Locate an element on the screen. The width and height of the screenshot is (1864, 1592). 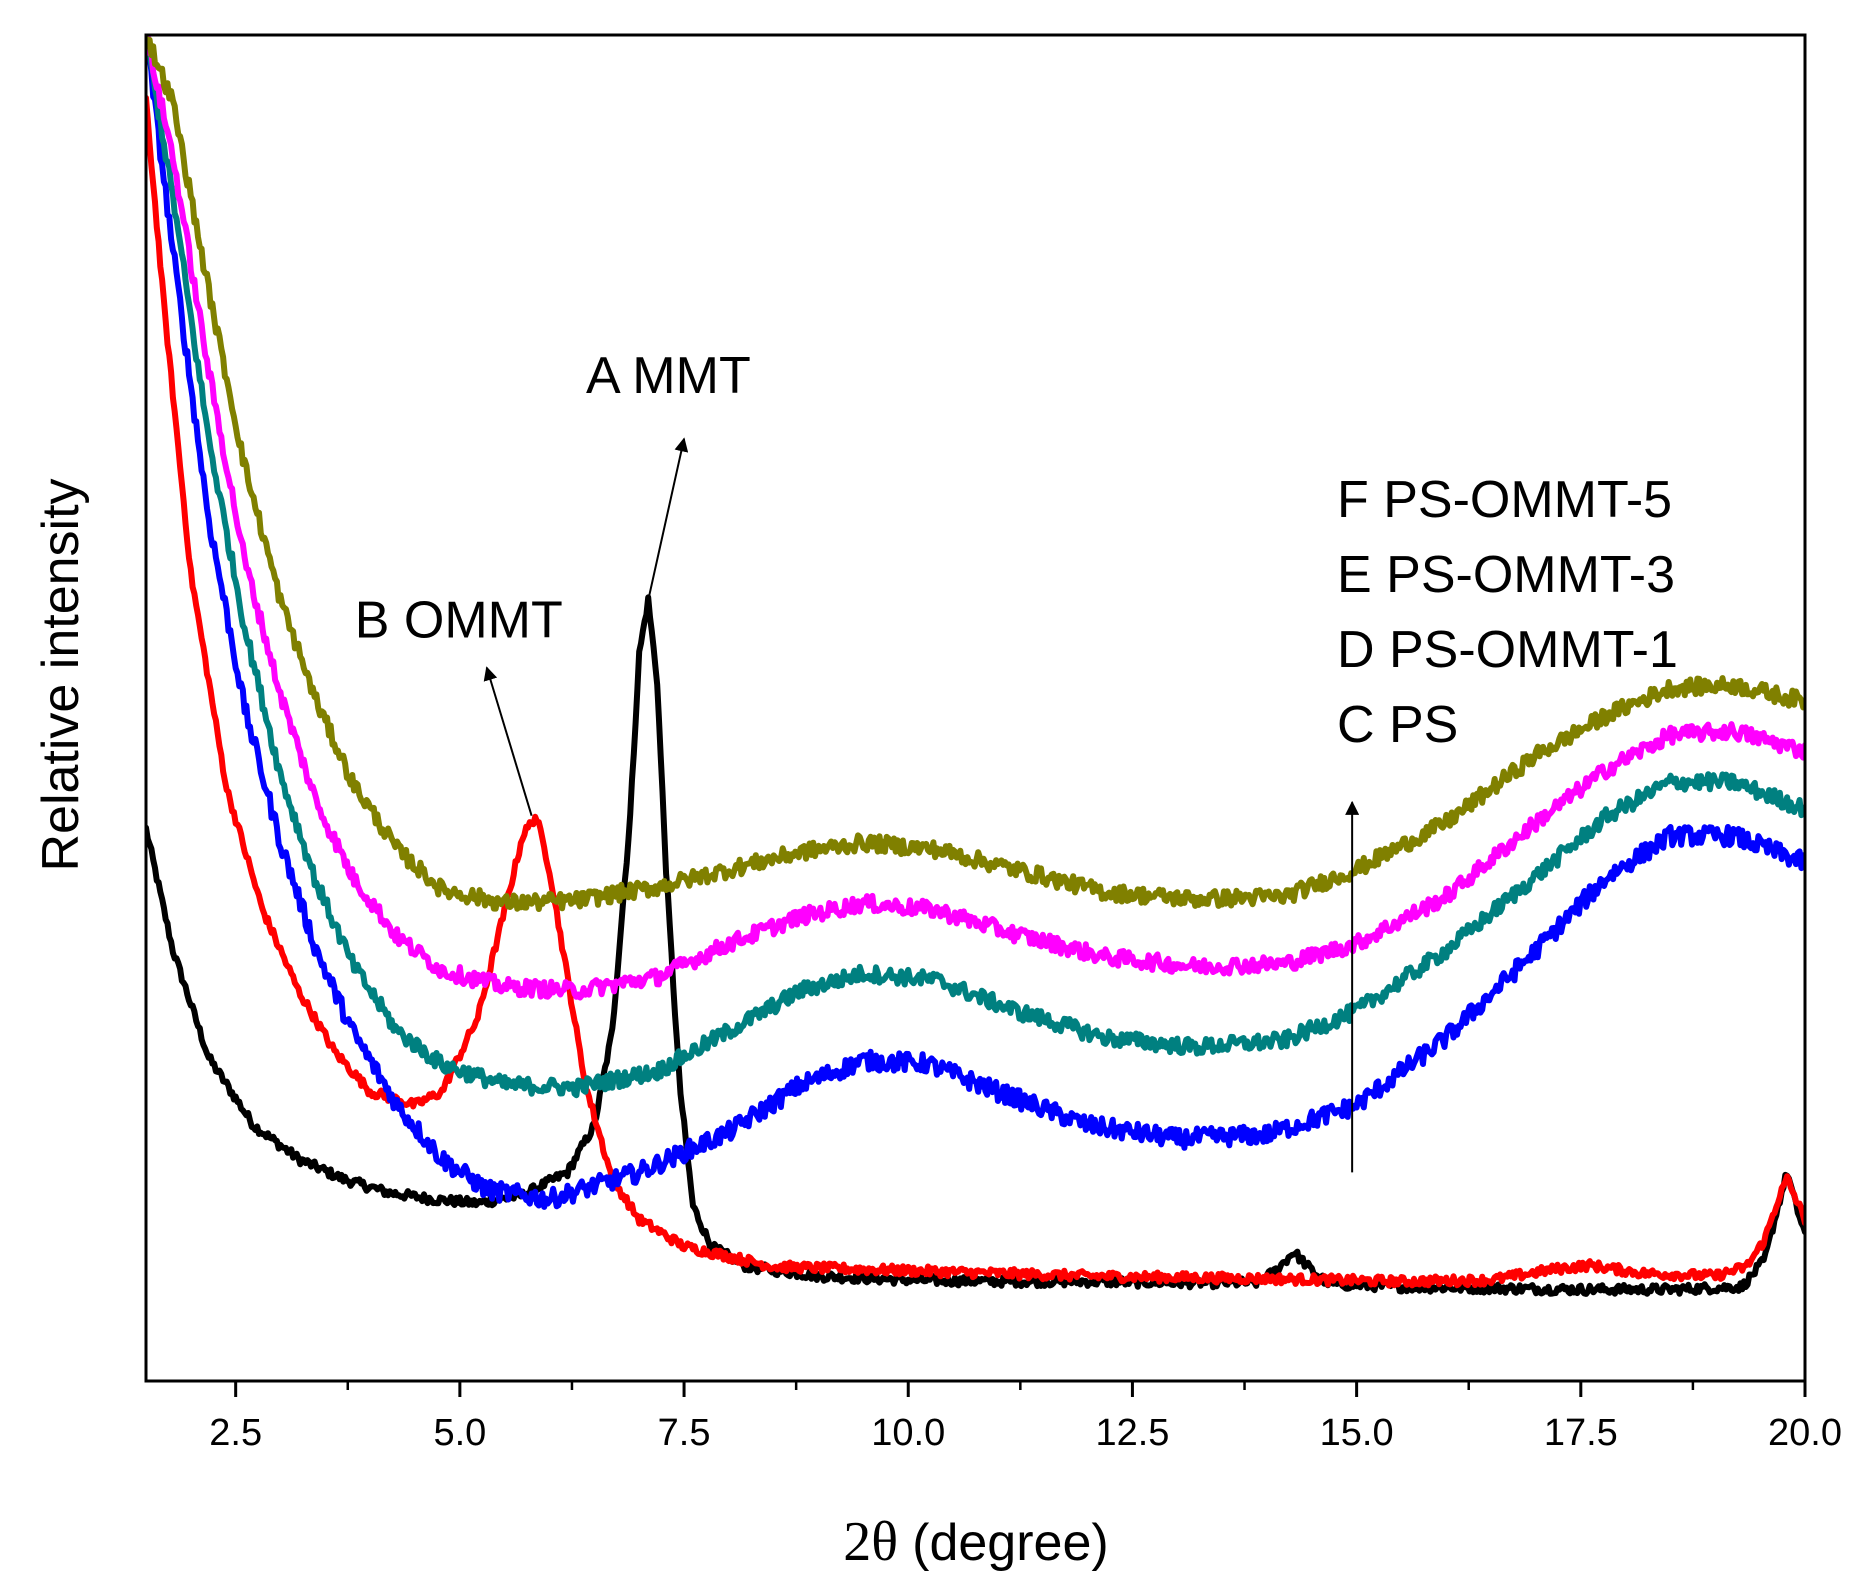
y-axis-title: Relative intensity is located at coordinates (61, 674).